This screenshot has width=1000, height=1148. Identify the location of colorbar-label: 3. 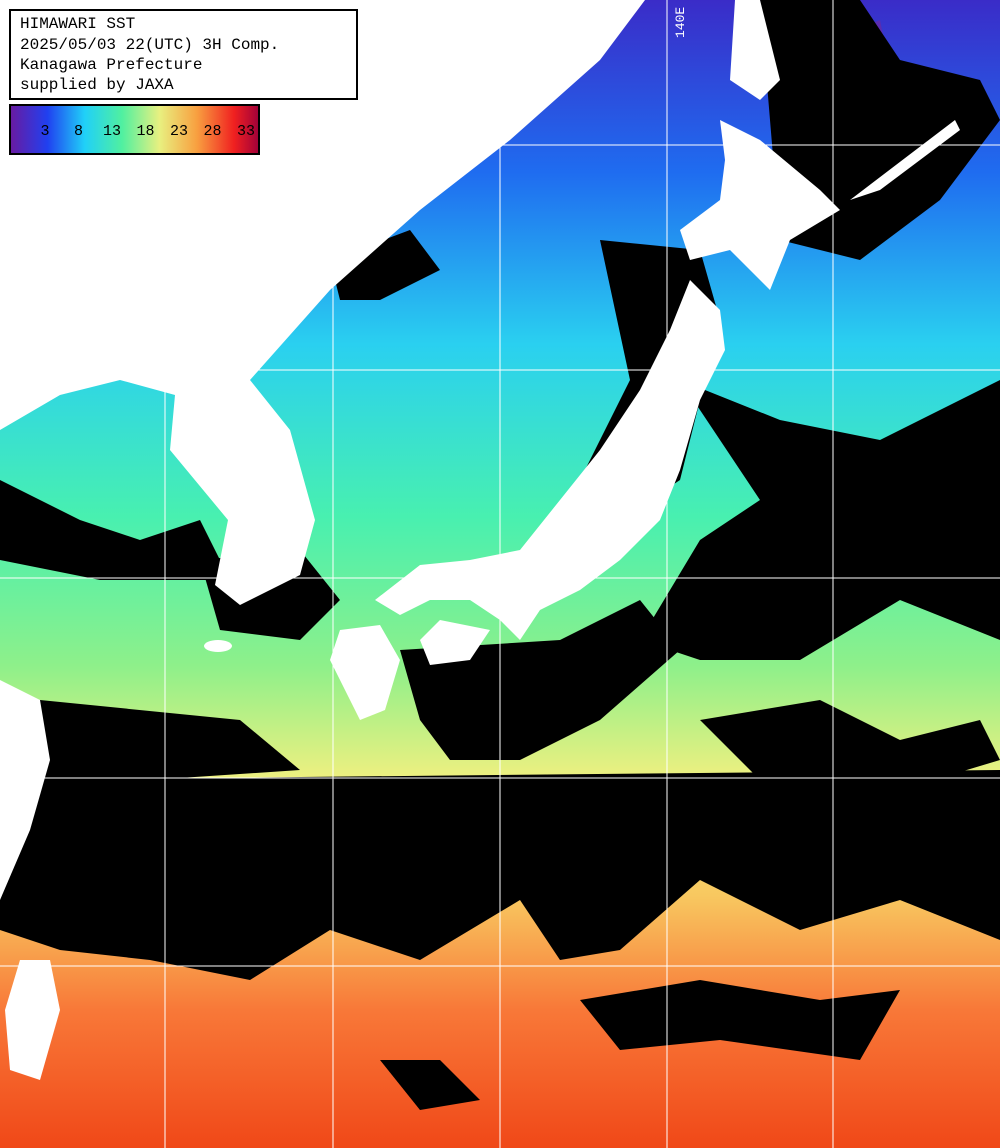
(44, 131).